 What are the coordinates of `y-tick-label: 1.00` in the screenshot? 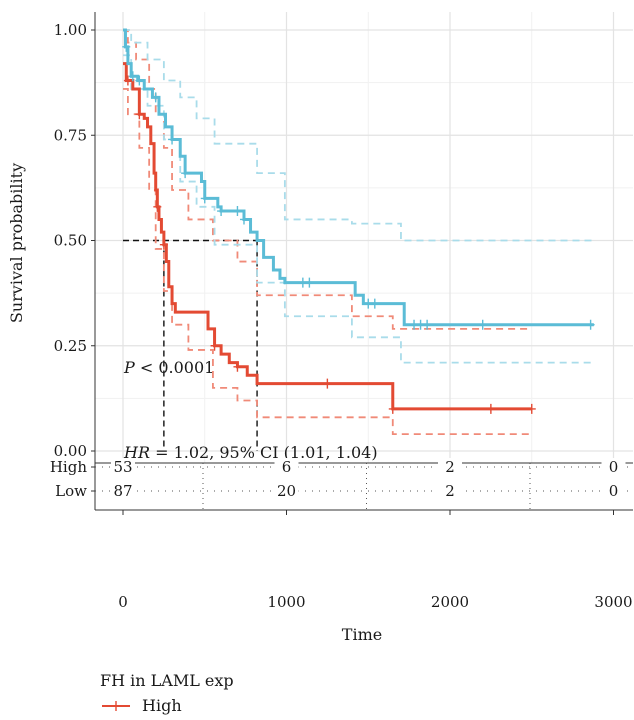 It's located at (70, 30).